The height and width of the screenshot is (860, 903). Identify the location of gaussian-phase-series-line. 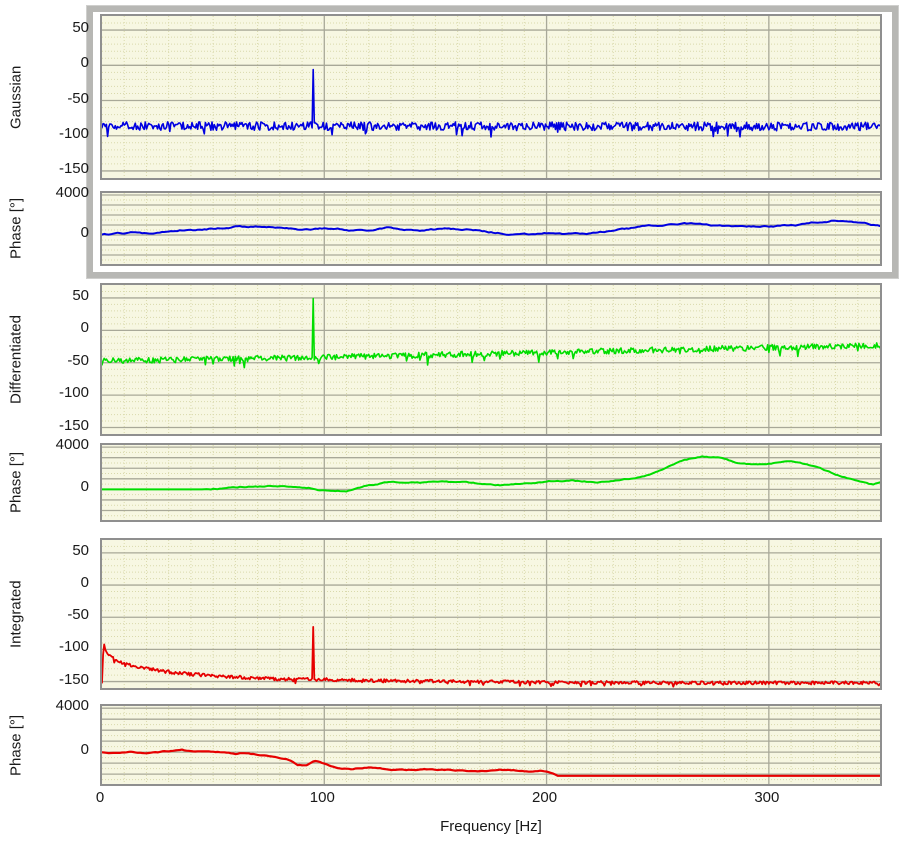
(491, 227).